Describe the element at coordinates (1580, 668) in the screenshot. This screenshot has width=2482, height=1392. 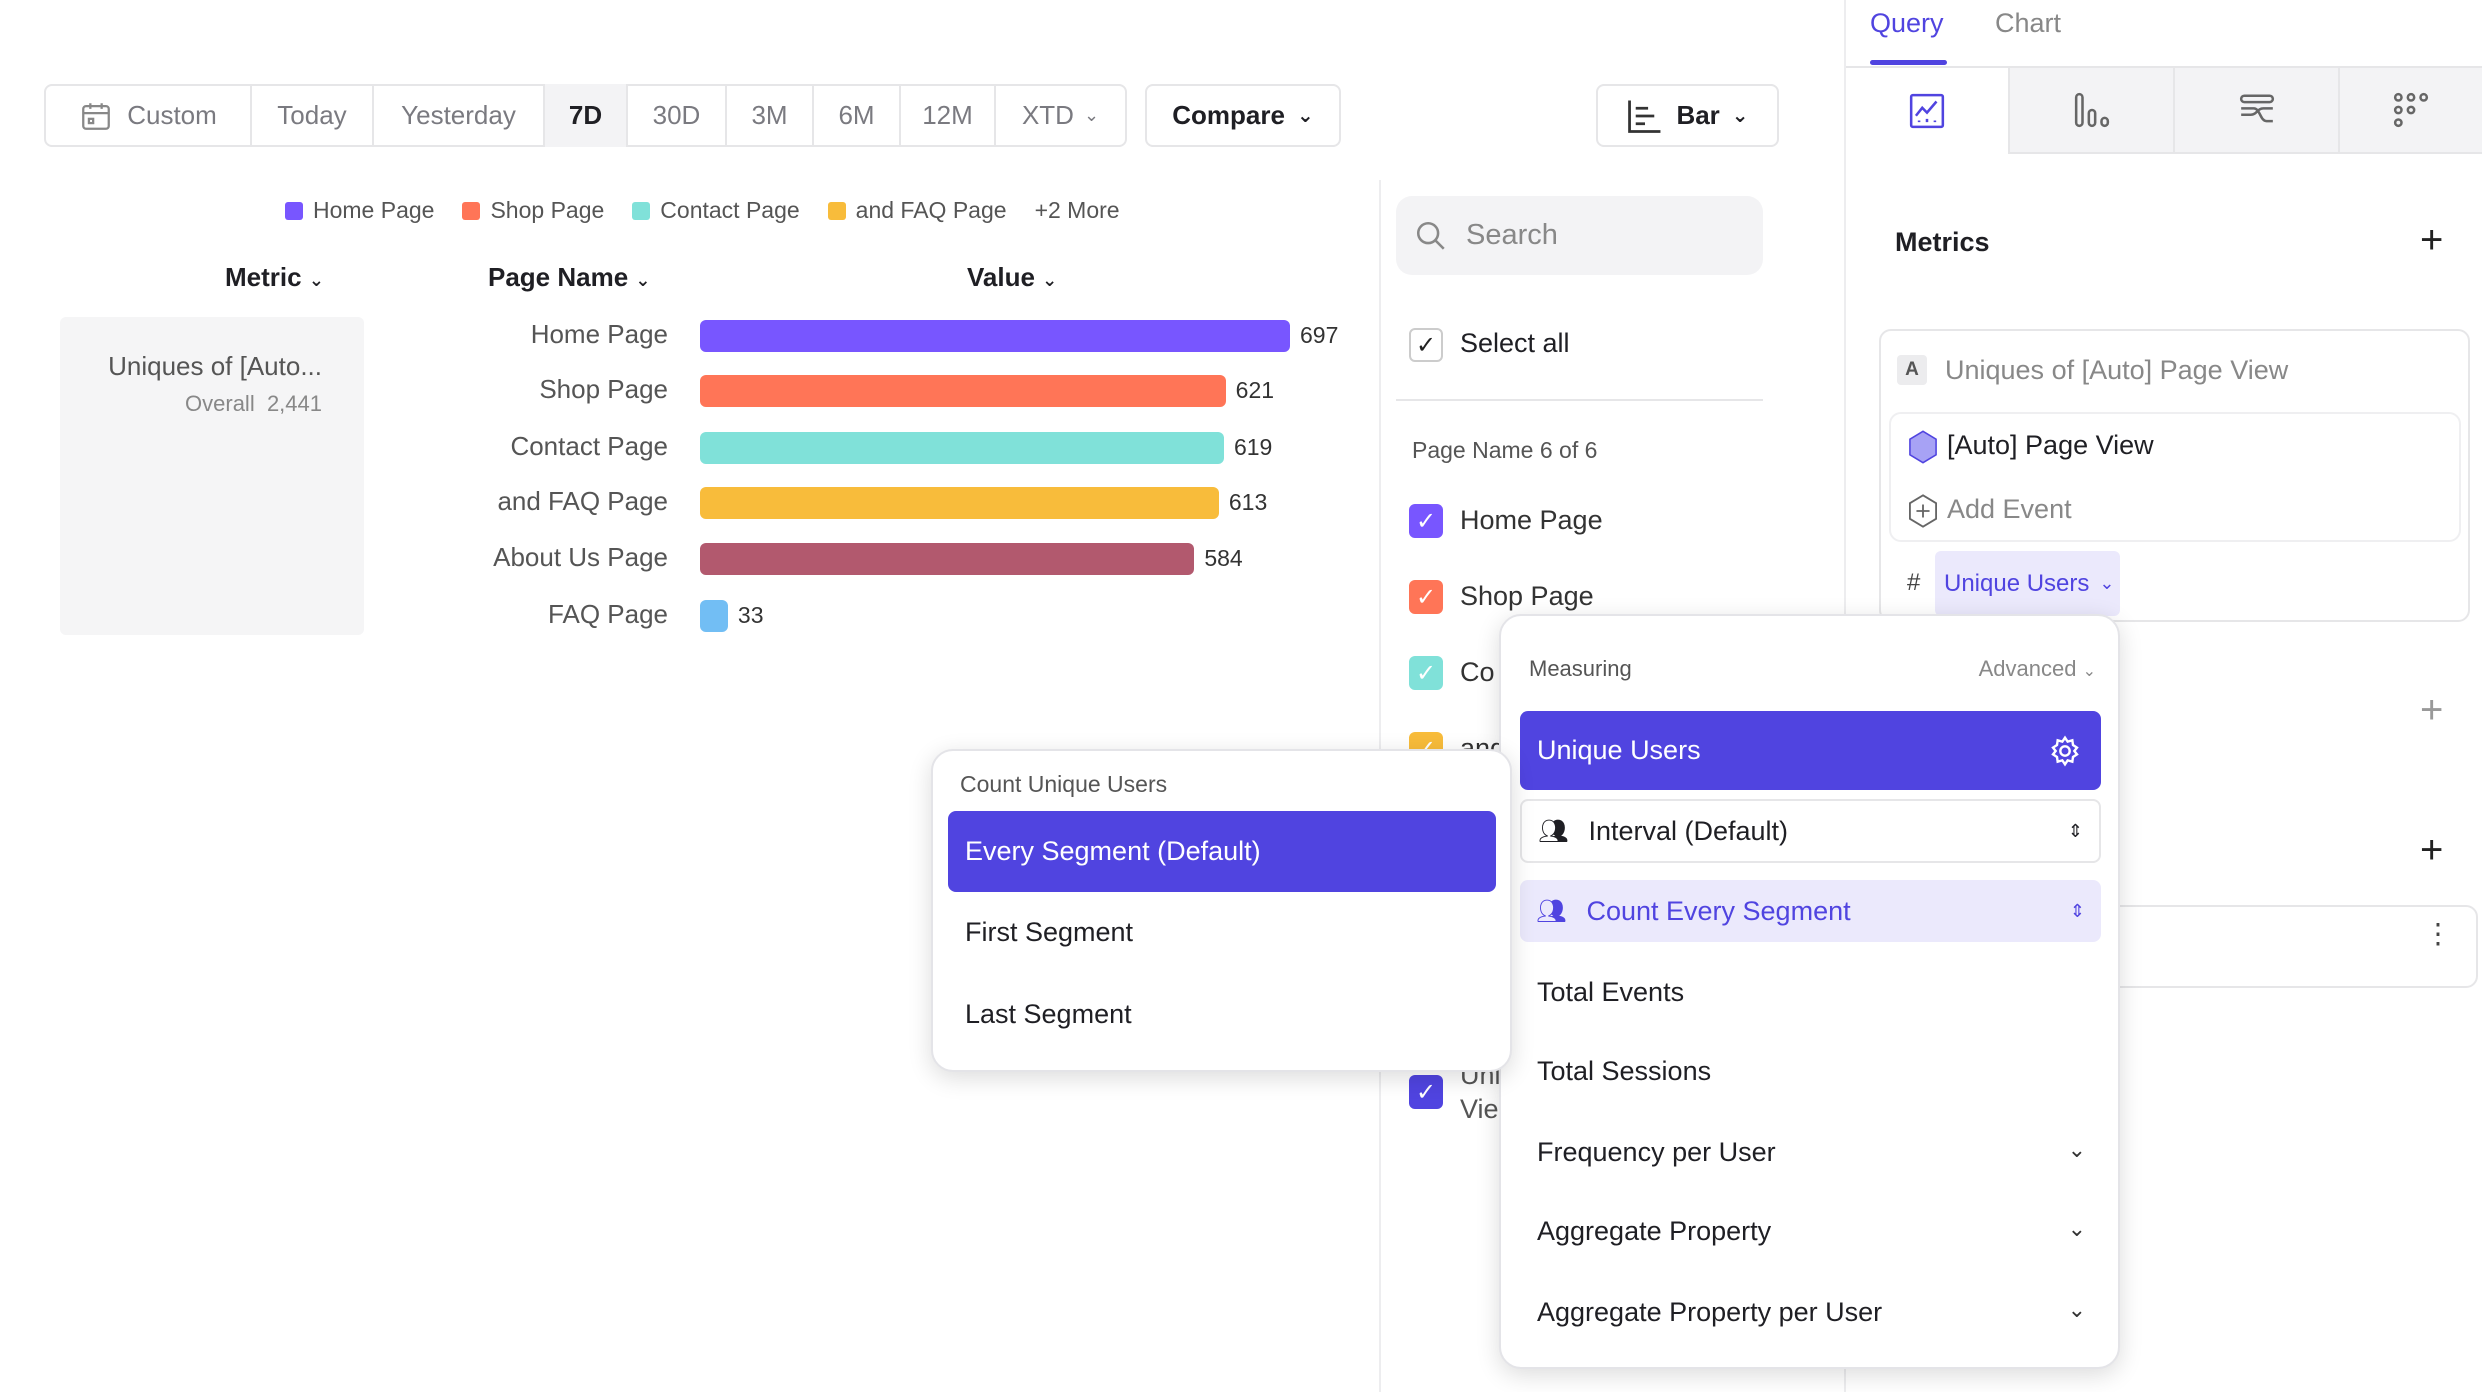
I see `measuring-title: Measuring` at that location.